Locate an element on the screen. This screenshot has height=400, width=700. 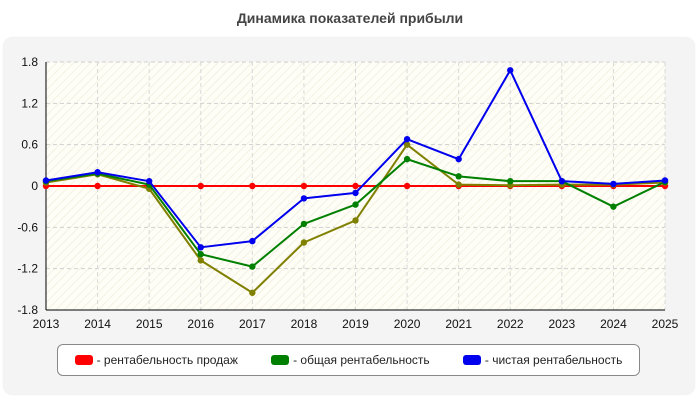
y-tick-label: -0.6 is located at coordinates (27, 227).